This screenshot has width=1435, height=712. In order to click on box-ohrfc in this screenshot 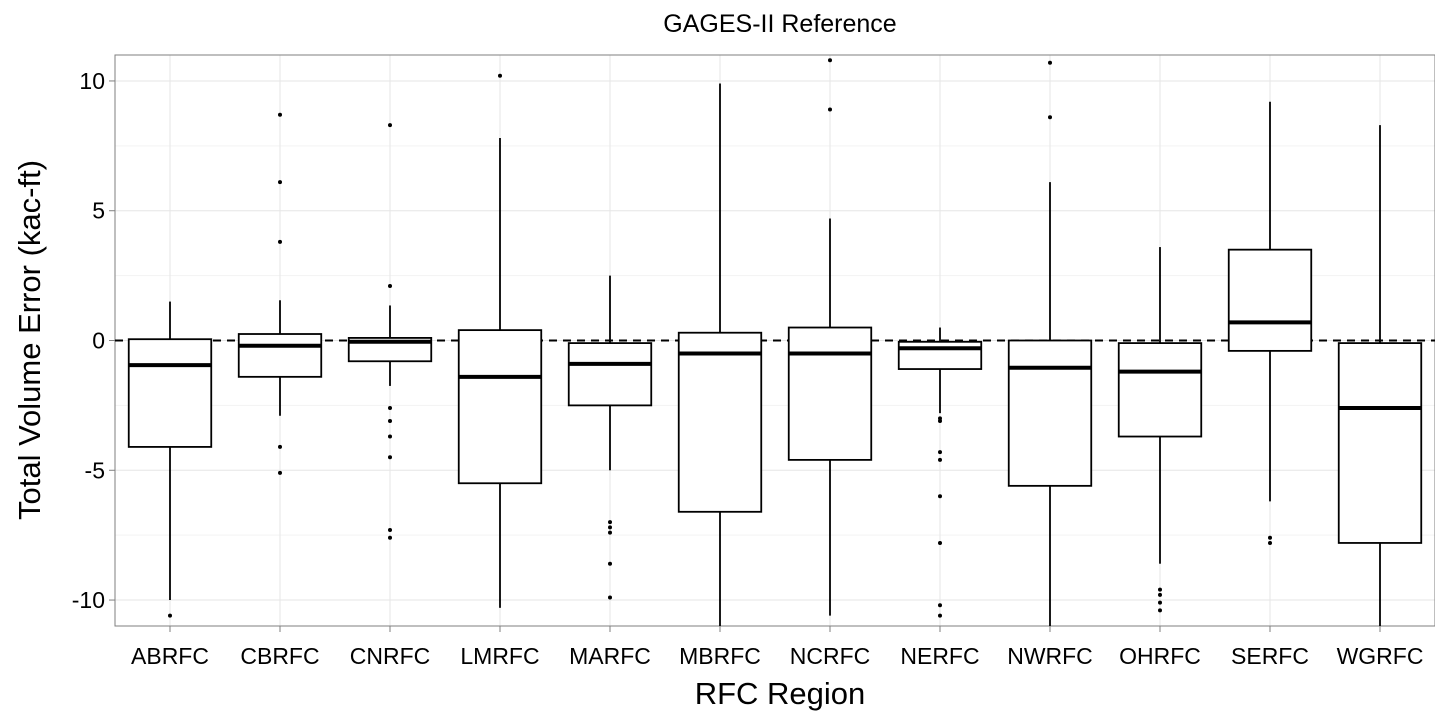, I will do `click(1160, 430)`.